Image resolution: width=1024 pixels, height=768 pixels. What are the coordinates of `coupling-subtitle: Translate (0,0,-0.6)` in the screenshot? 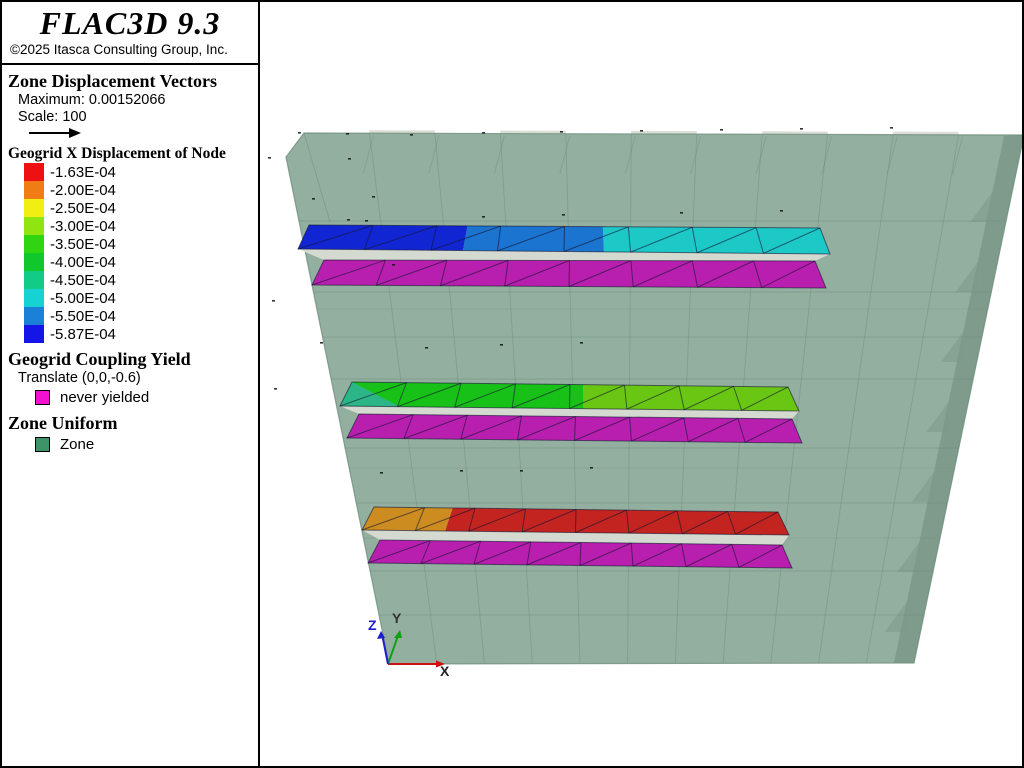 It's located at (79, 378).